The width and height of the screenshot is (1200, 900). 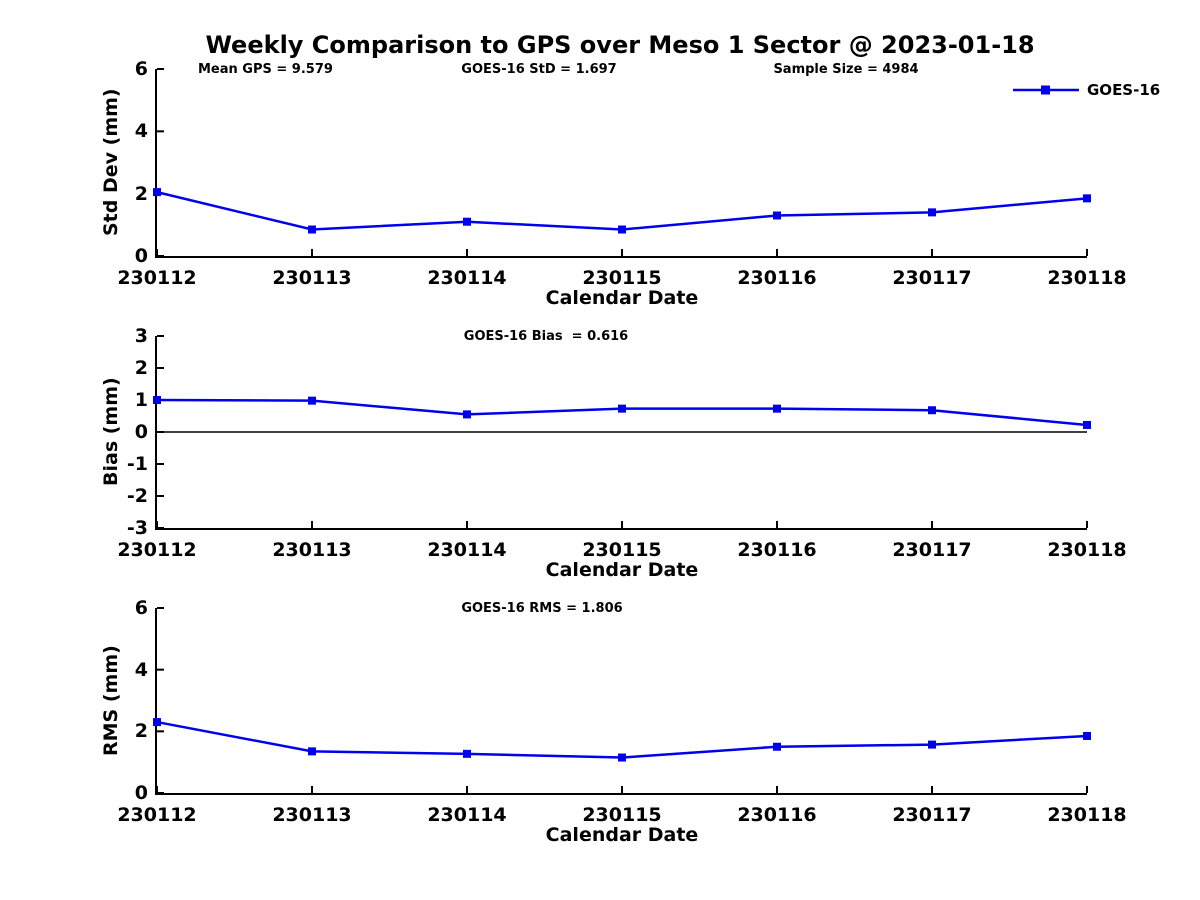 What do you see at coordinates (111, 700) in the screenshot?
I see `y-axis-label-rms: RMS (mm)` at bounding box center [111, 700].